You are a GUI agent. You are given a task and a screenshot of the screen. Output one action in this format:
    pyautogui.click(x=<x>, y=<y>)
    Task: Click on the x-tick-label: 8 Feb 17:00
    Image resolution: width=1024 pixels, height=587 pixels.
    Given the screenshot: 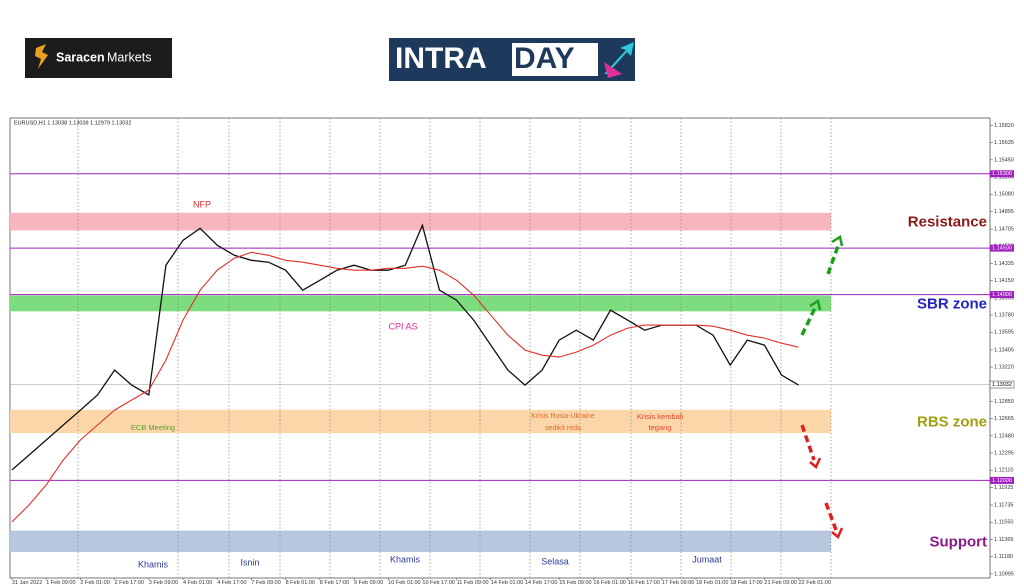 What is the action you would take?
    pyautogui.click(x=334, y=583)
    